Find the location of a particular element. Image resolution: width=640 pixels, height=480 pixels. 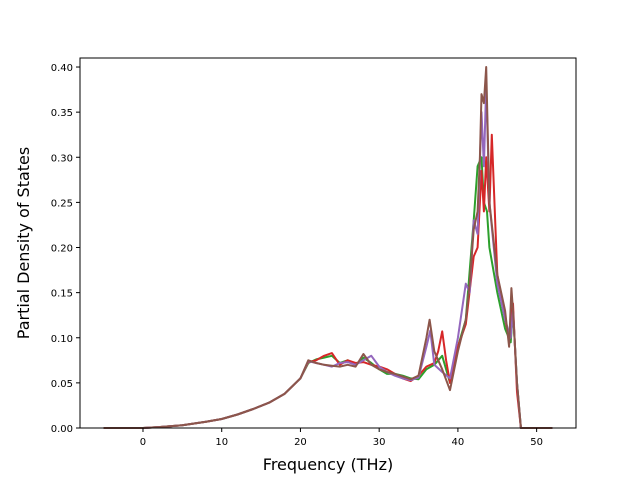

x-tick-label: 0 is located at coordinates (143, 442).